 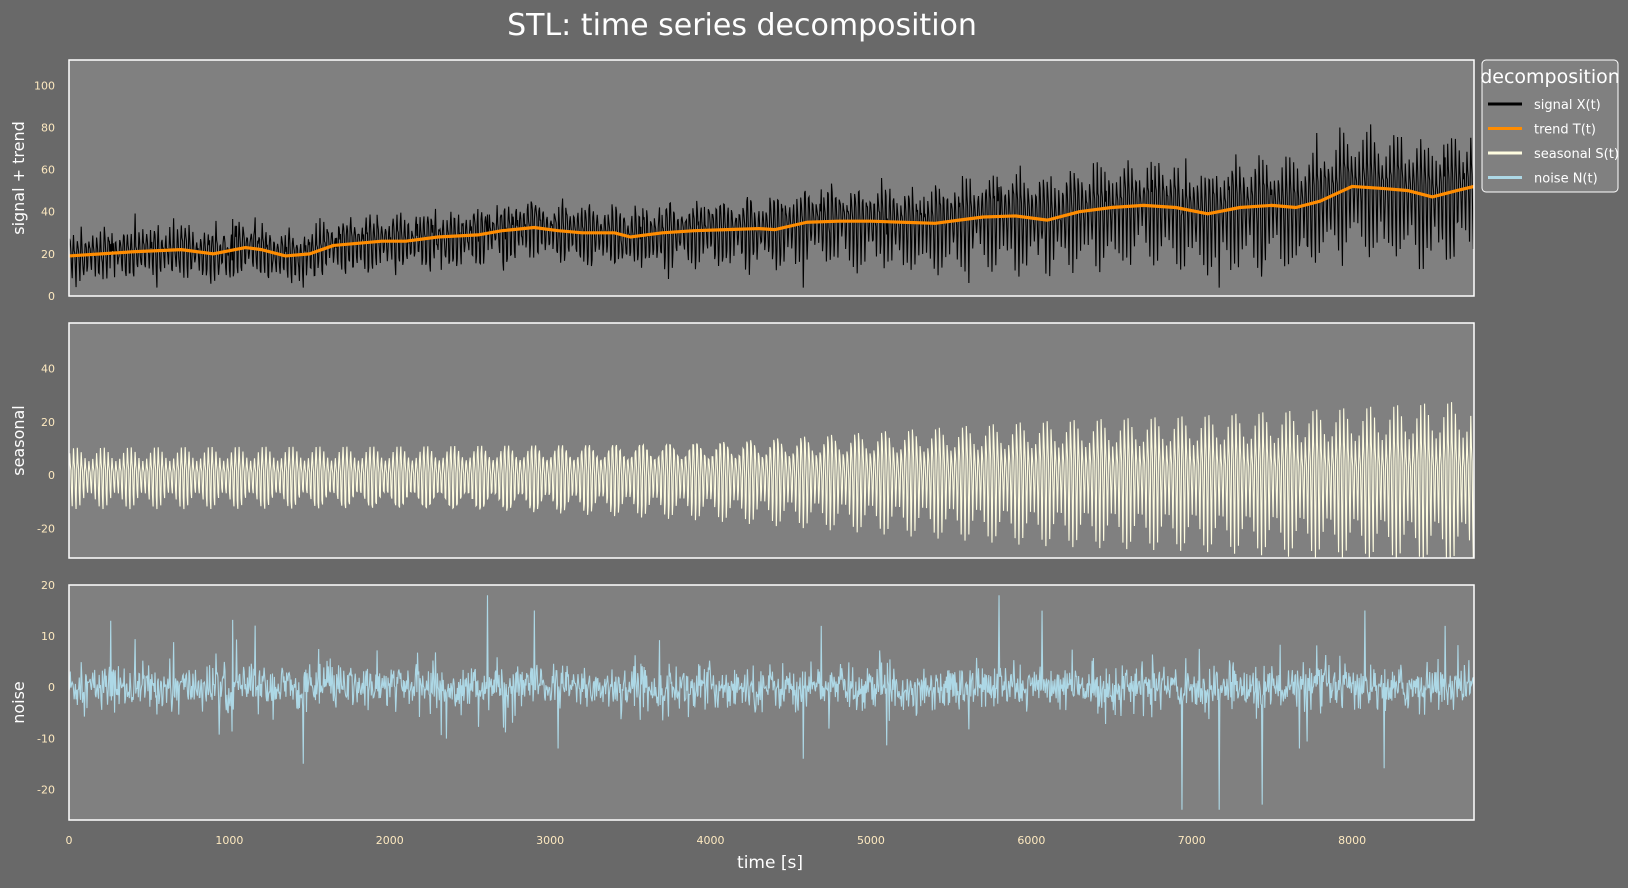 What do you see at coordinates (1550, 77) in the screenshot?
I see `legend-title: decomposition` at bounding box center [1550, 77].